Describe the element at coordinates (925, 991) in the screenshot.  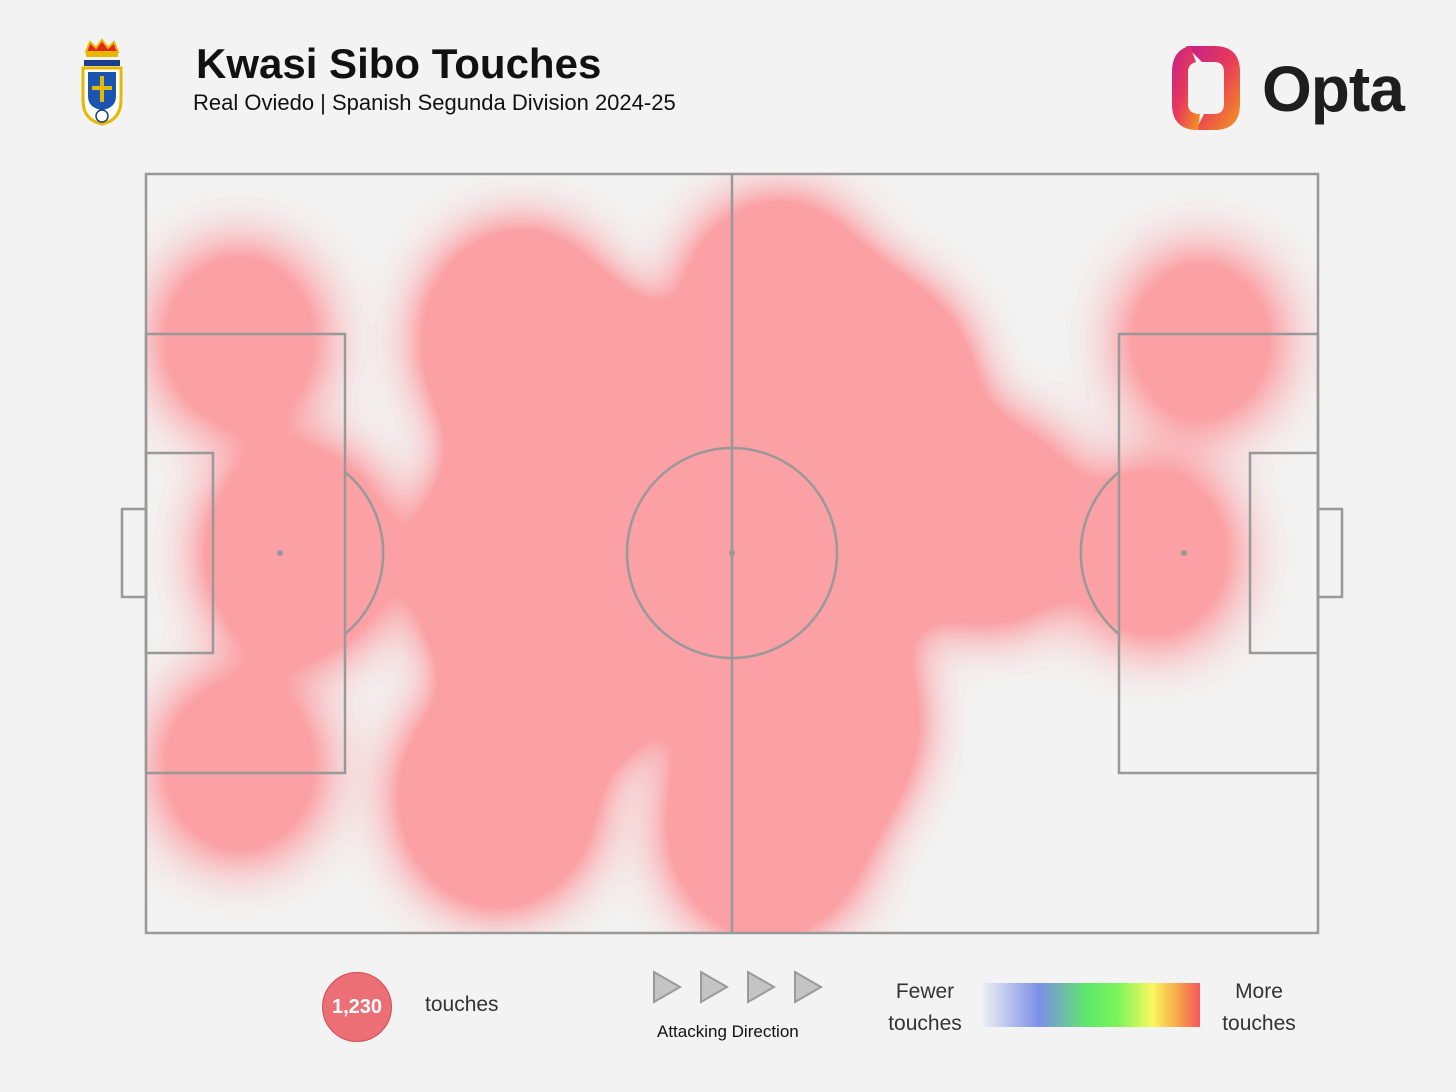
I see `legend-low-line1: Fewer` at that location.